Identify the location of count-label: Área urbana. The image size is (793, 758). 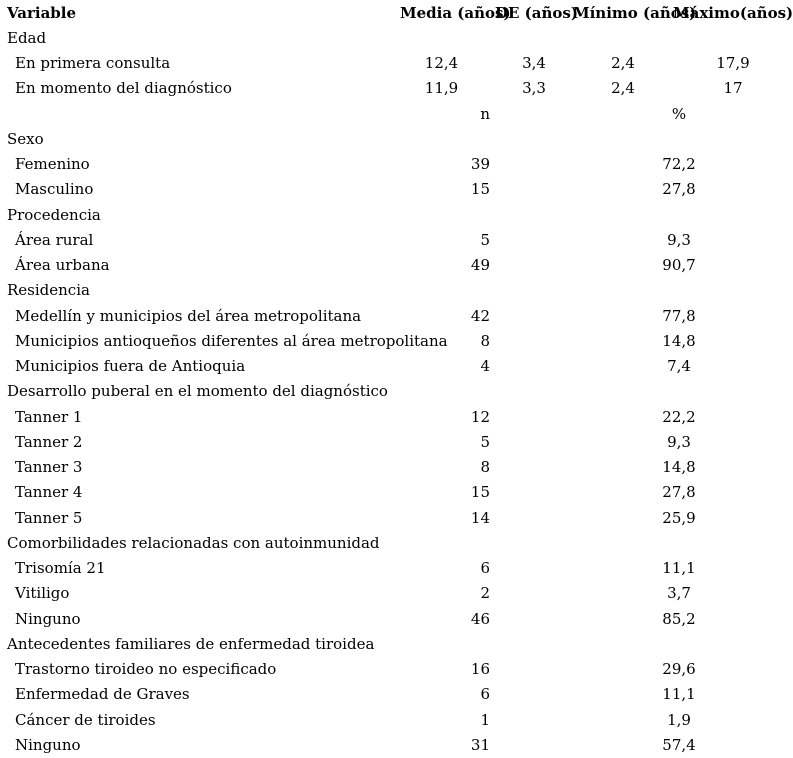
(62, 265).